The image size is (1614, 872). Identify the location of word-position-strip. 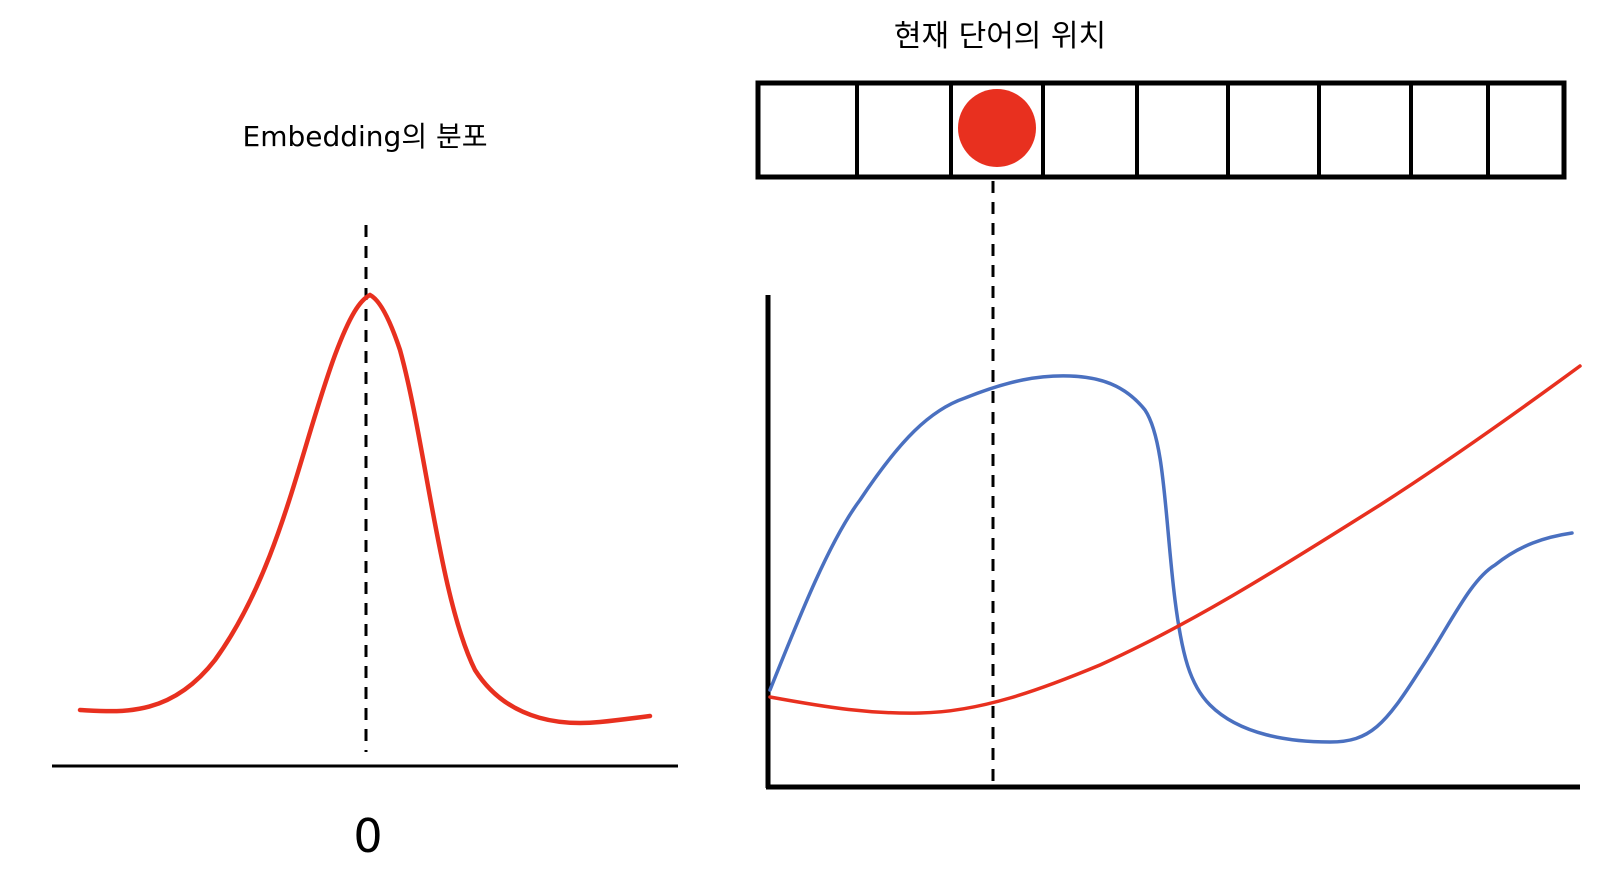
(1161, 130).